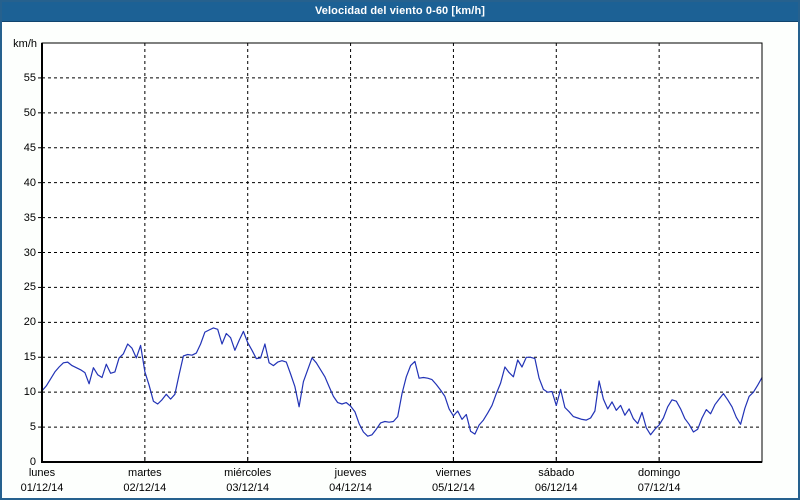  Describe the element at coordinates (29, 112) in the screenshot. I see `y-tick-label: 50` at that location.